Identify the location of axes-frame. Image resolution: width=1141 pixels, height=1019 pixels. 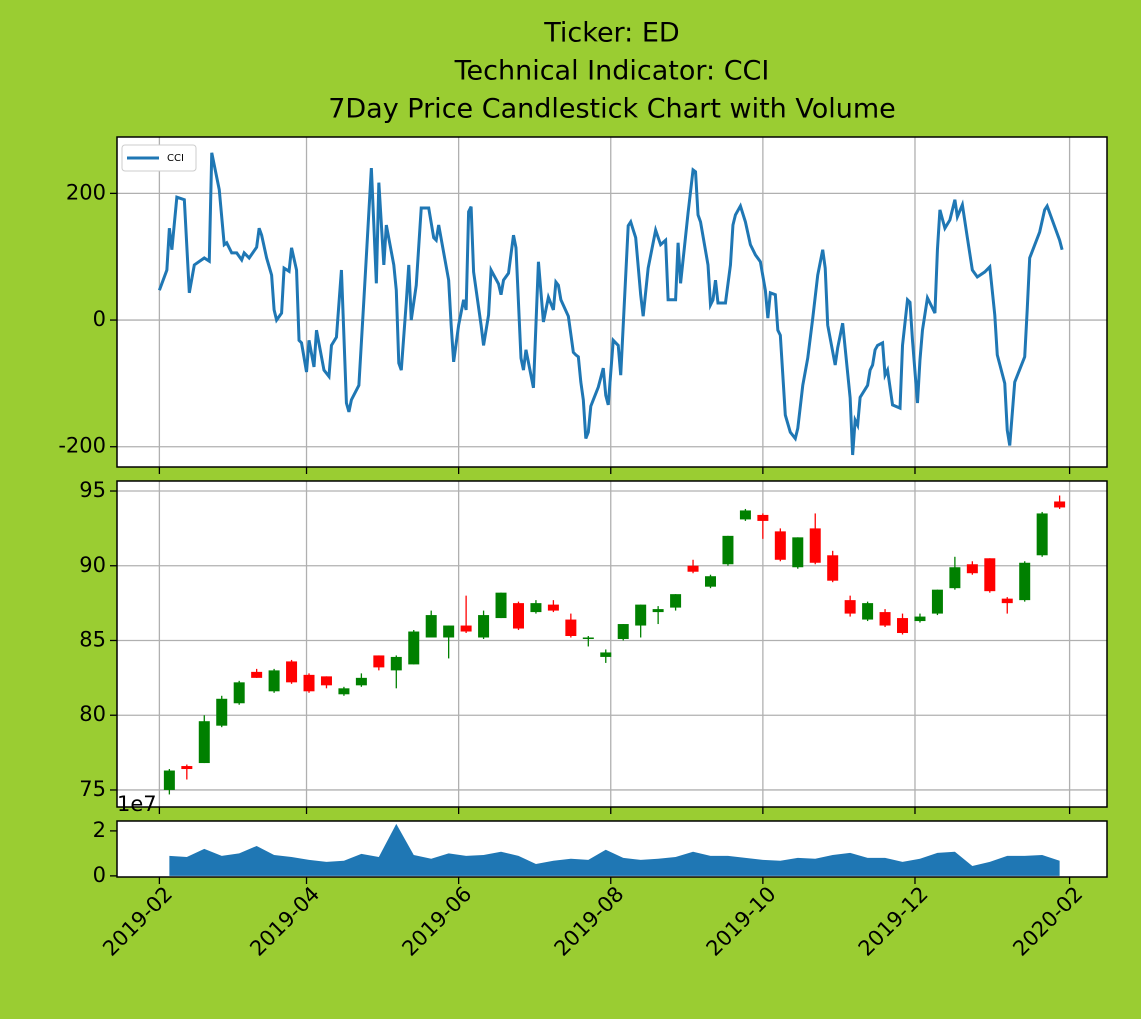
(612, 849).